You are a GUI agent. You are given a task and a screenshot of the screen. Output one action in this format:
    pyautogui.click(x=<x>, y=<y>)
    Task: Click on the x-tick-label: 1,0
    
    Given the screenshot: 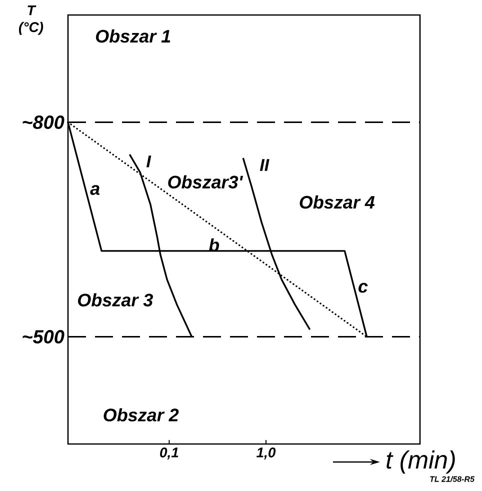 What is the action you would take?
    pyautogui.click(x=266, y=454)
    